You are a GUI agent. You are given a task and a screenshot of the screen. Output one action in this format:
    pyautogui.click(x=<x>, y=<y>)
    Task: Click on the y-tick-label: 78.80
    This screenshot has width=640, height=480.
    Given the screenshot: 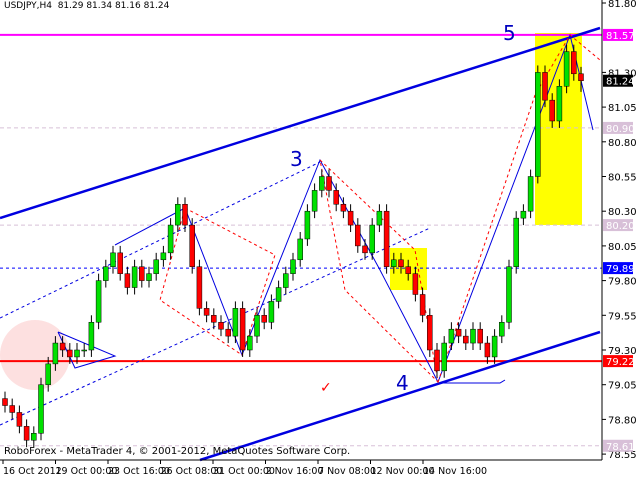 What is the action you would take?
    pyautogui.click(x=622, y=420)
    